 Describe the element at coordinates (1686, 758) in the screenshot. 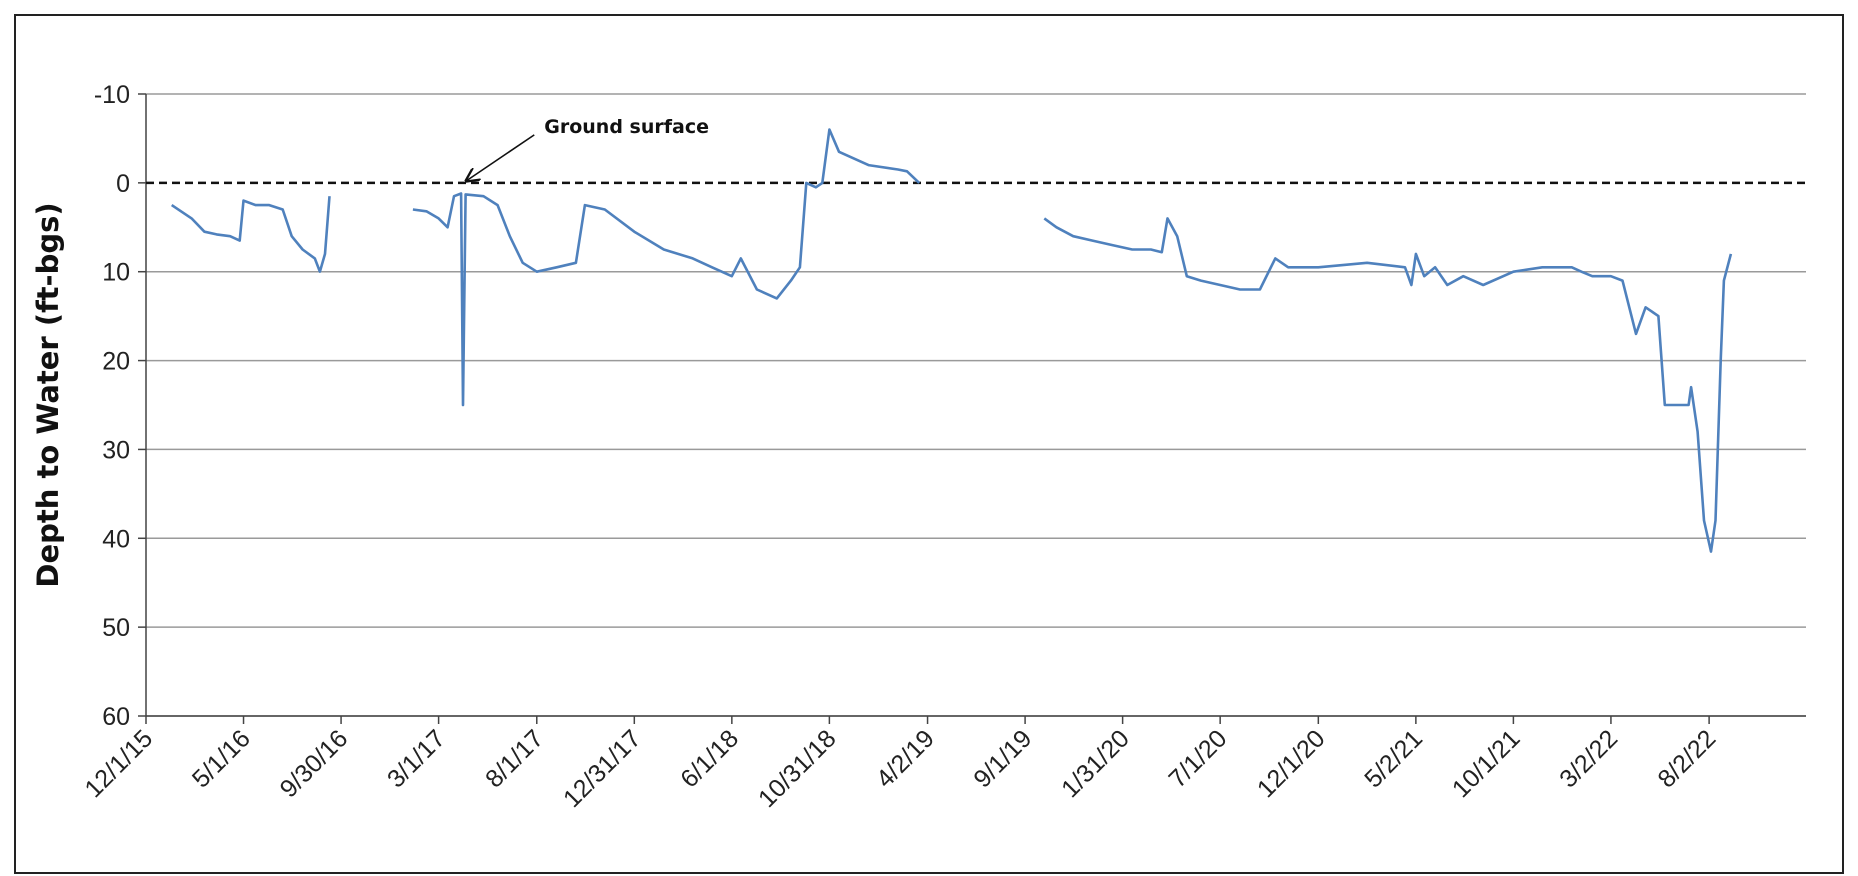

I see `x-tick-label: 8/2/22` at that location.